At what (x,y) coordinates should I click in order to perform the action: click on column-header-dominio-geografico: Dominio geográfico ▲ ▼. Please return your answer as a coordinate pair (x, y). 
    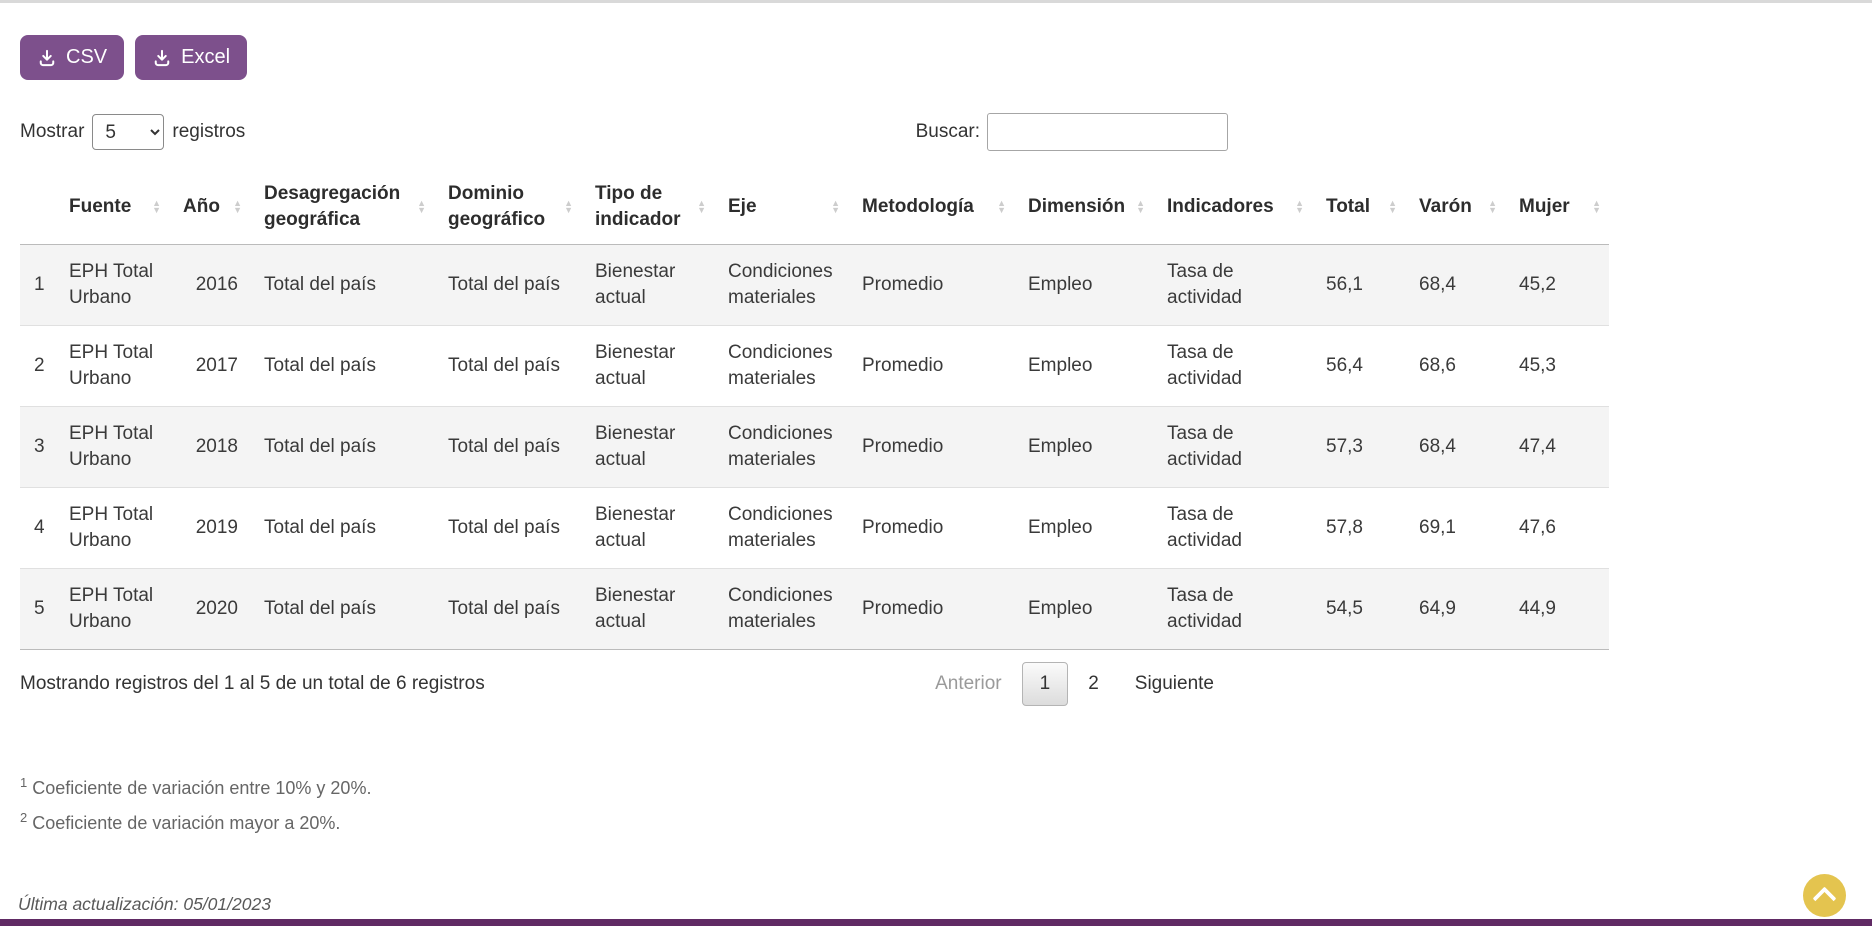
    Looking at the image, I should click on (507, 207).